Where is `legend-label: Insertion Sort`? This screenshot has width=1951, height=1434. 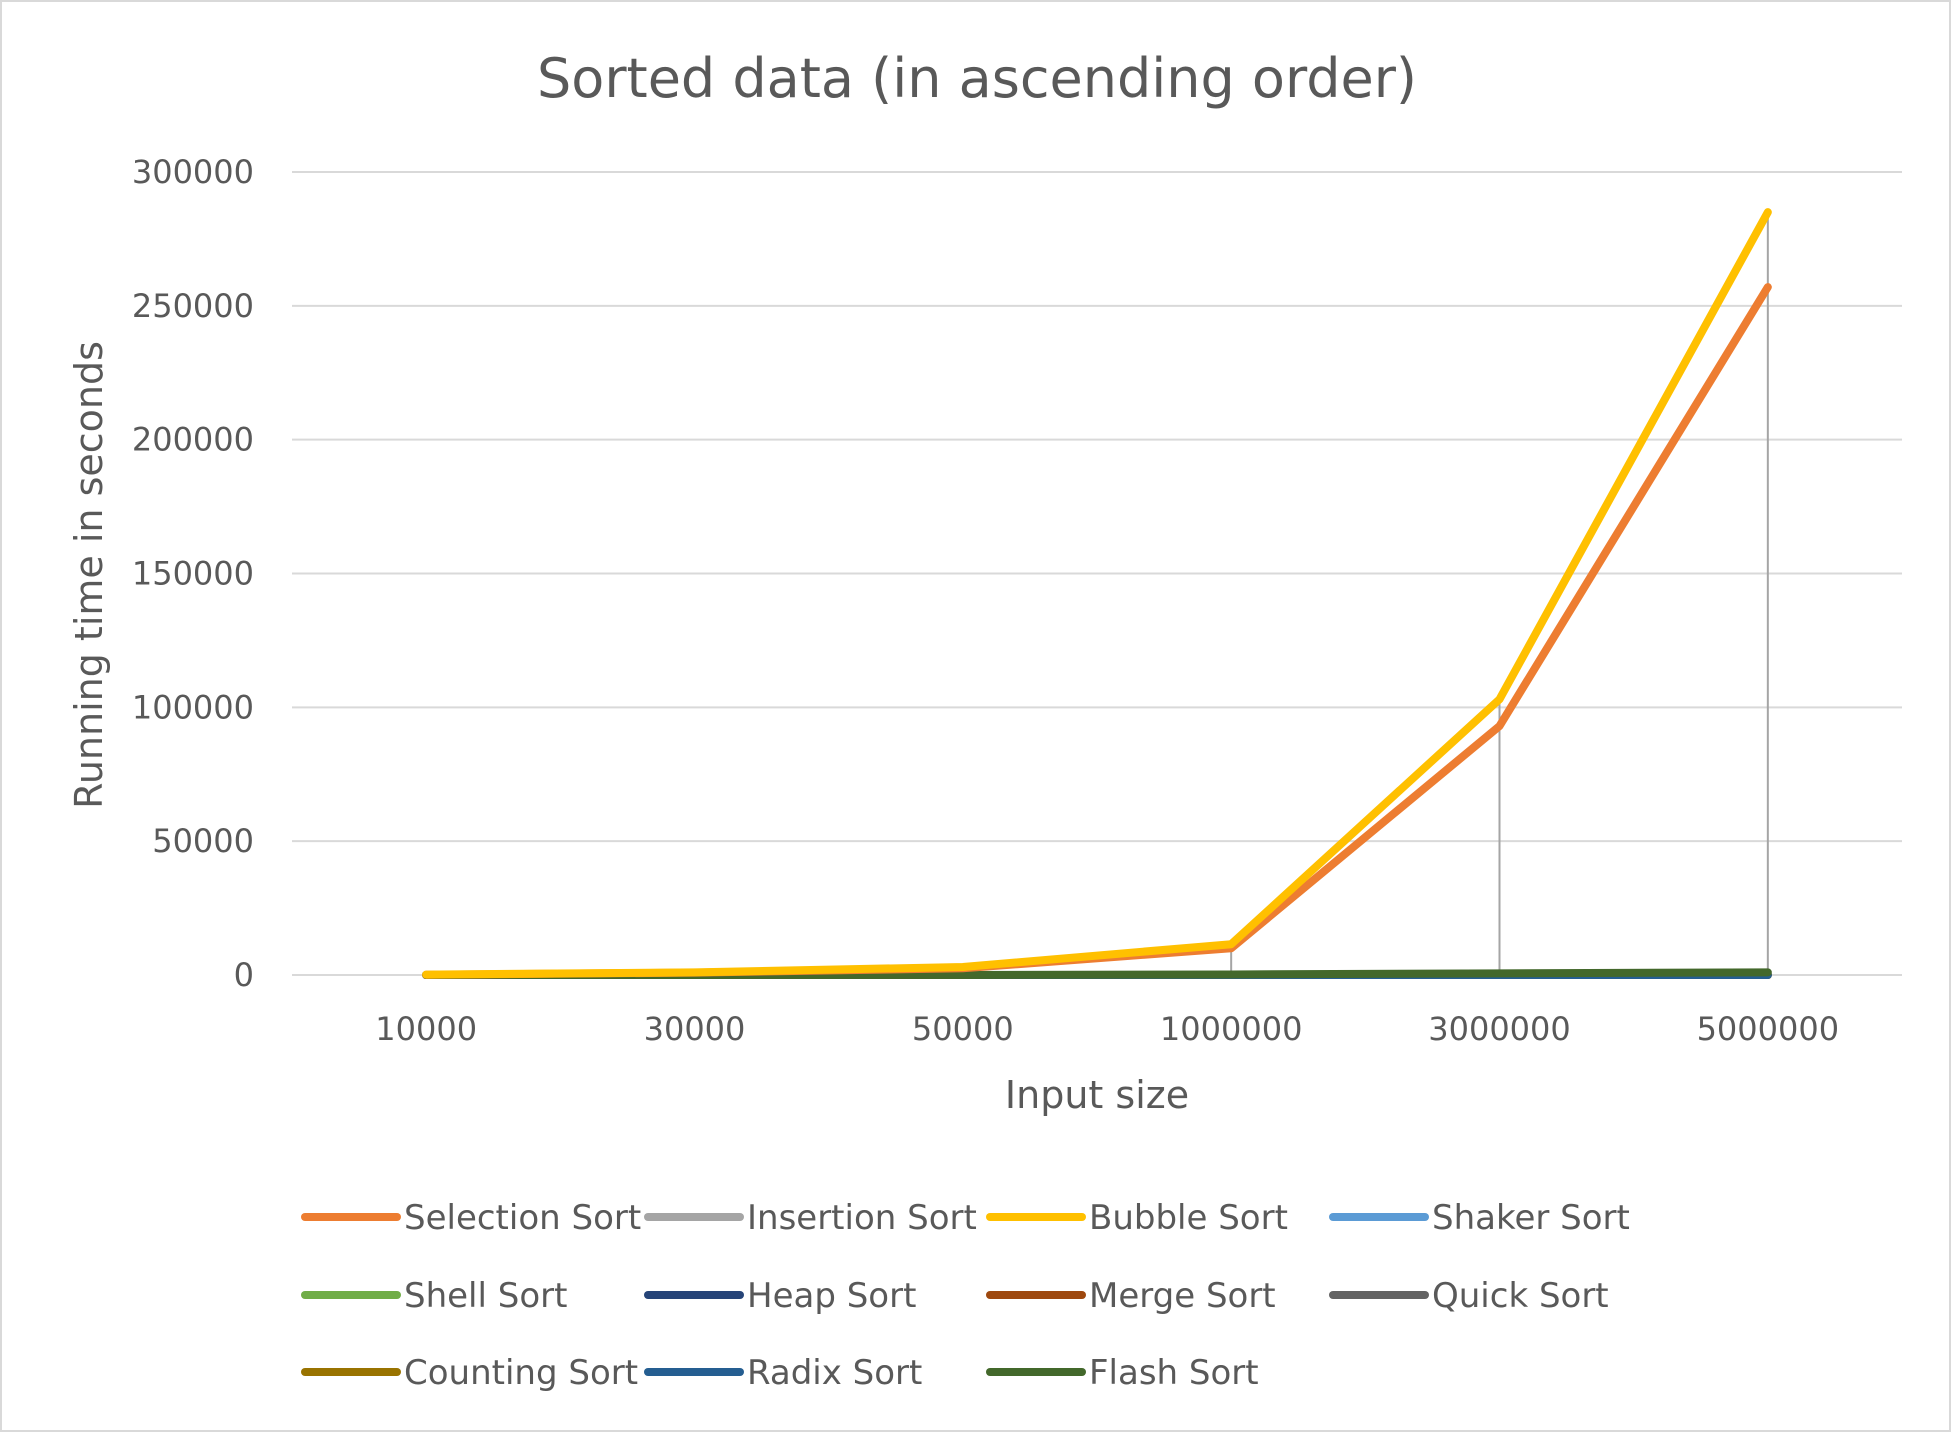 legend-label: Insertion Sort is located at coordinates (862, 1218).